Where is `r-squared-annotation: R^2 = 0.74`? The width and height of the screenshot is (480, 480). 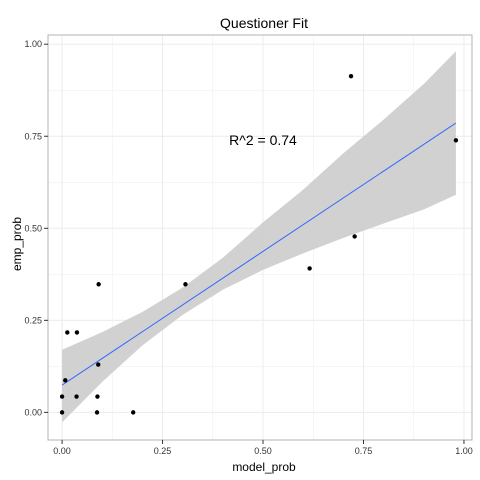 r-squared-annotation: R^2 = 0.74 is located at coordinates (263, 140).